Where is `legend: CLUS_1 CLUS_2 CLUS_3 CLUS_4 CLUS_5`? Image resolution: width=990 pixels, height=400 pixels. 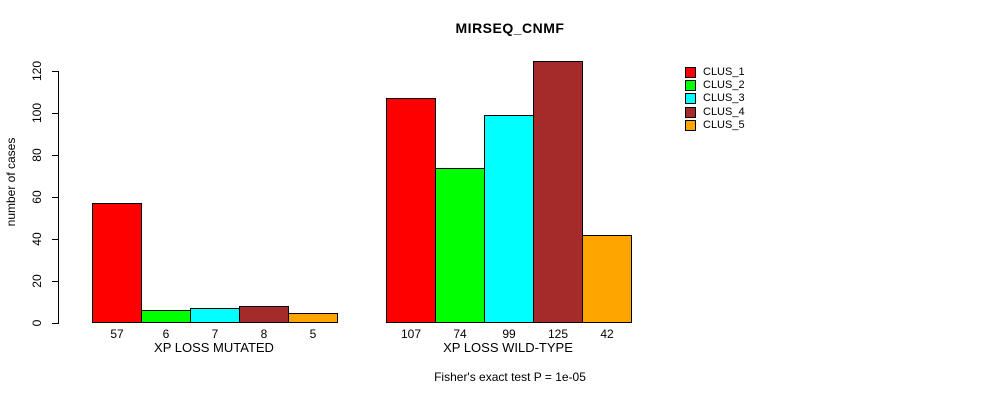 legend: CLUS_1 CLUS_2 CLUS_3 CLUS_4 CLUS_5 is located at coordinates (715, 99).